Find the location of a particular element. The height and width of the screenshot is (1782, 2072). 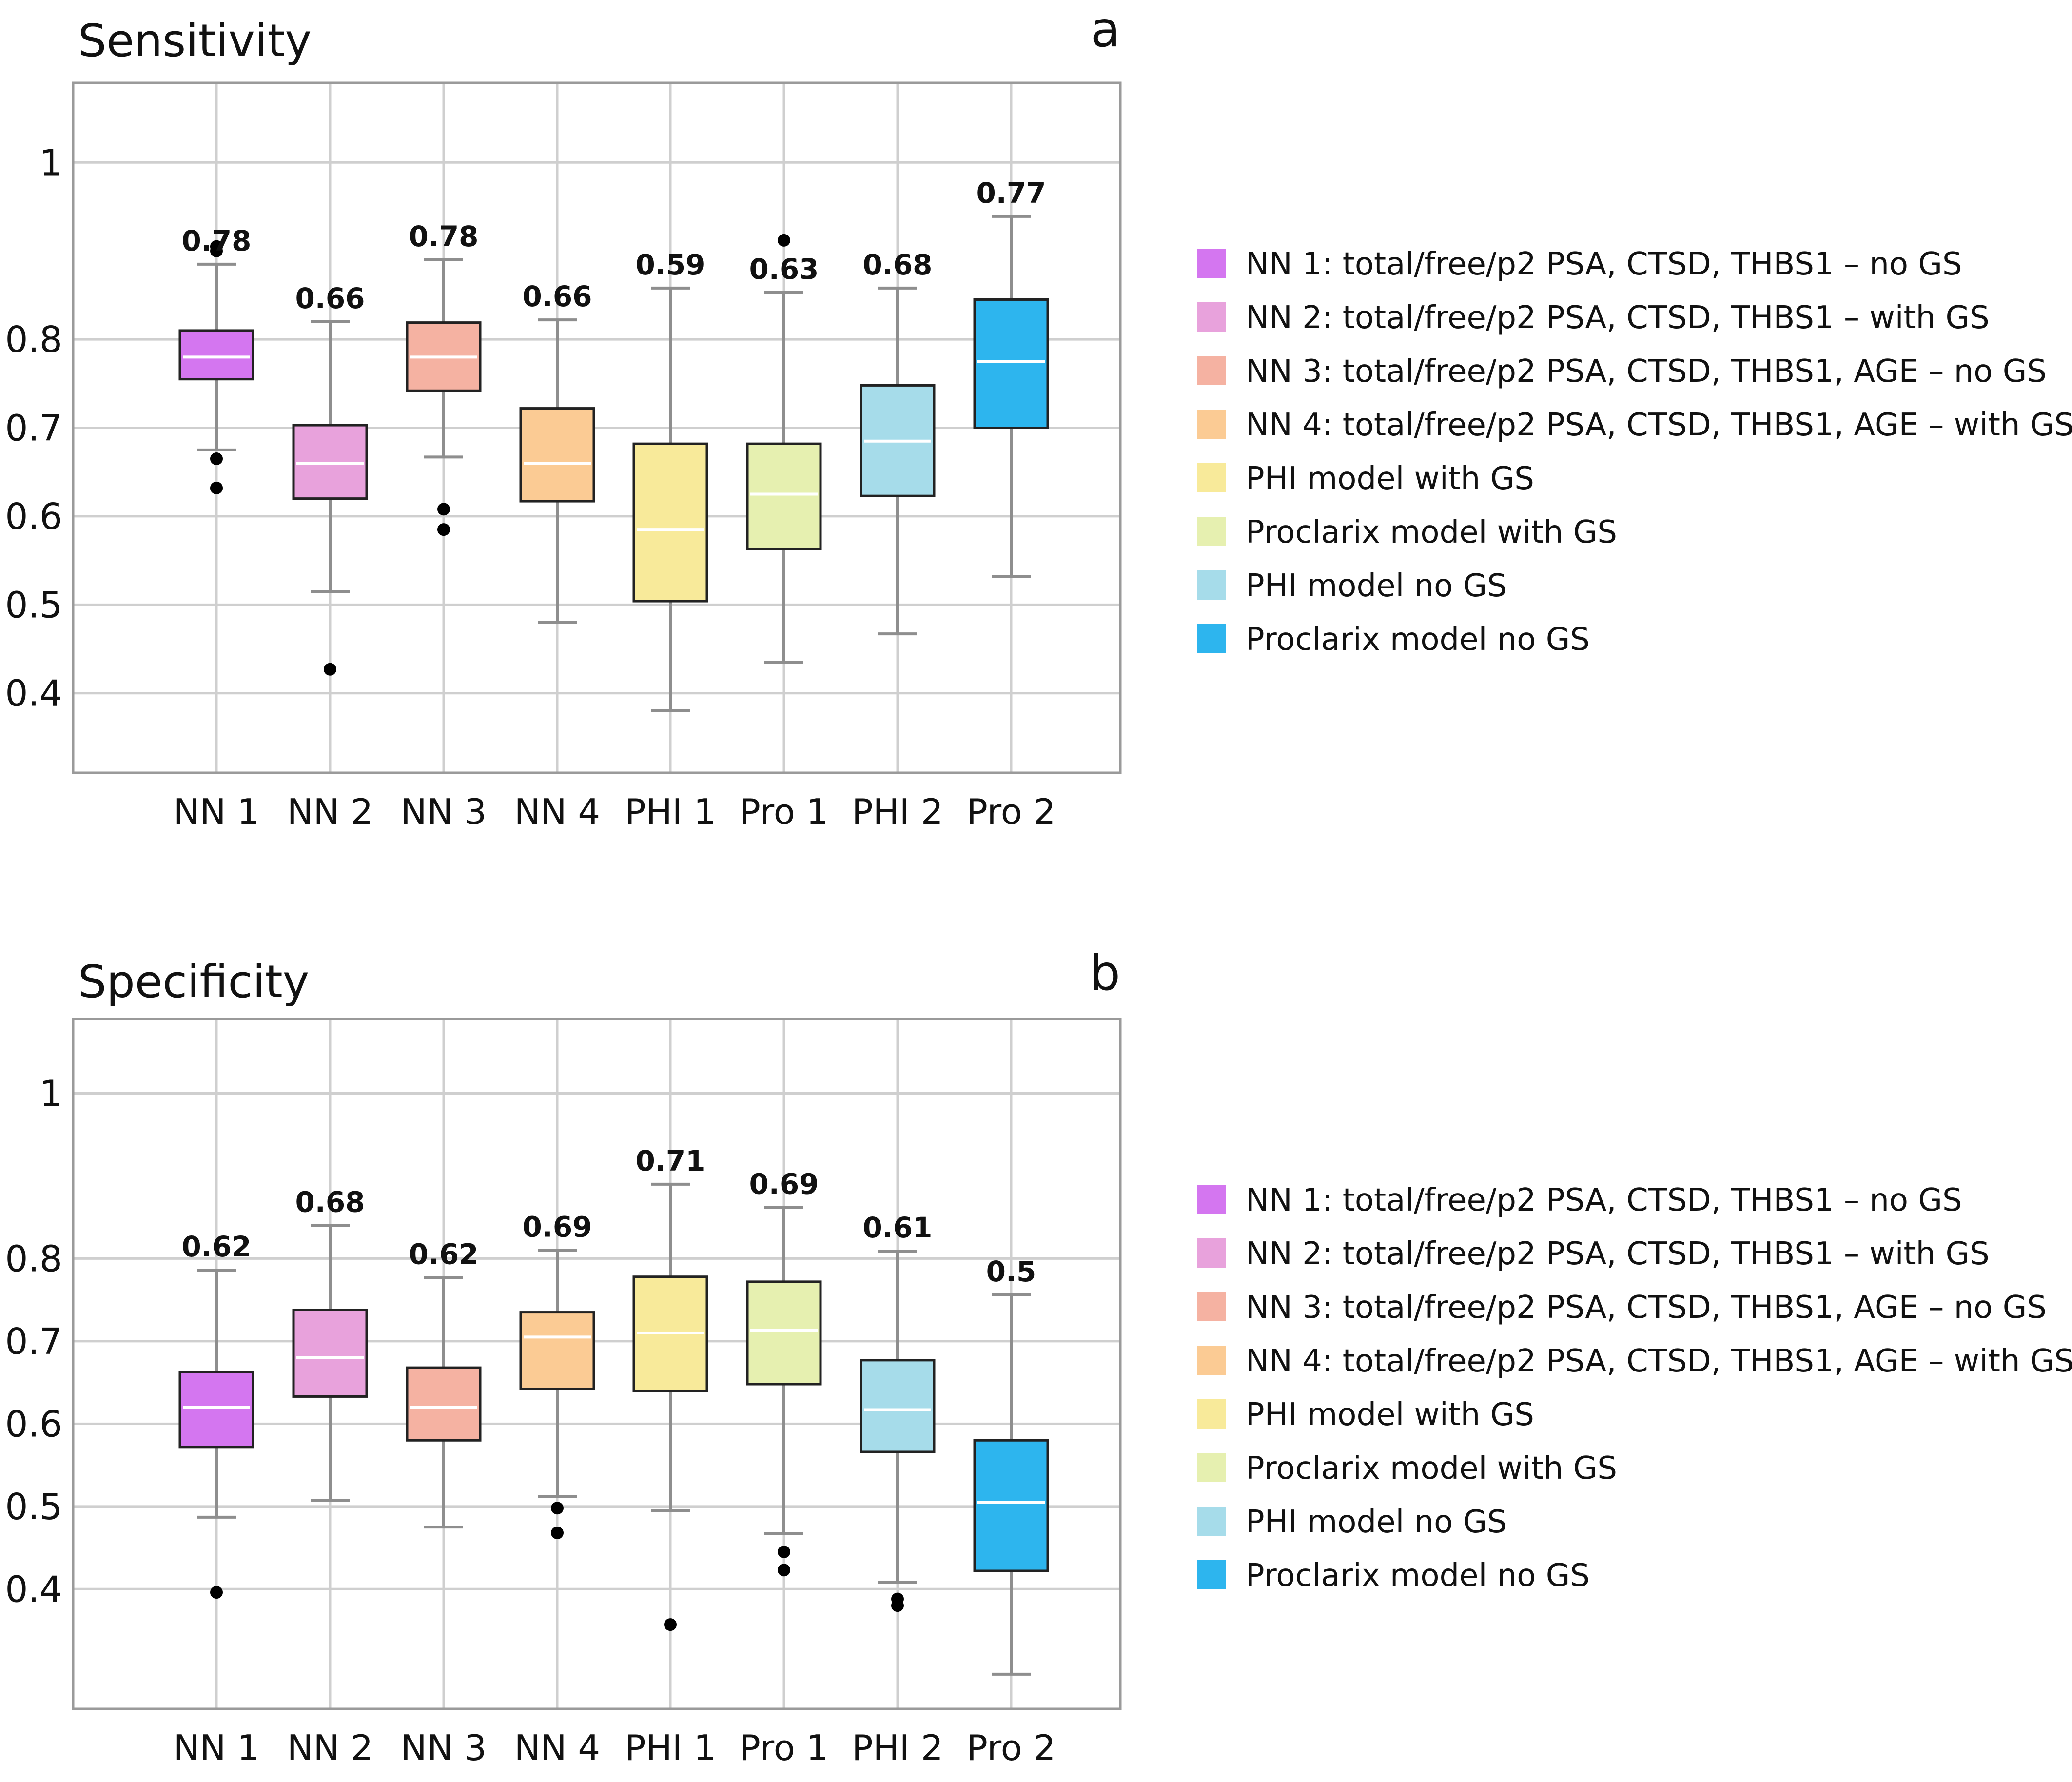

panel-title: Sensitivity is located at coordinates (195, 41).